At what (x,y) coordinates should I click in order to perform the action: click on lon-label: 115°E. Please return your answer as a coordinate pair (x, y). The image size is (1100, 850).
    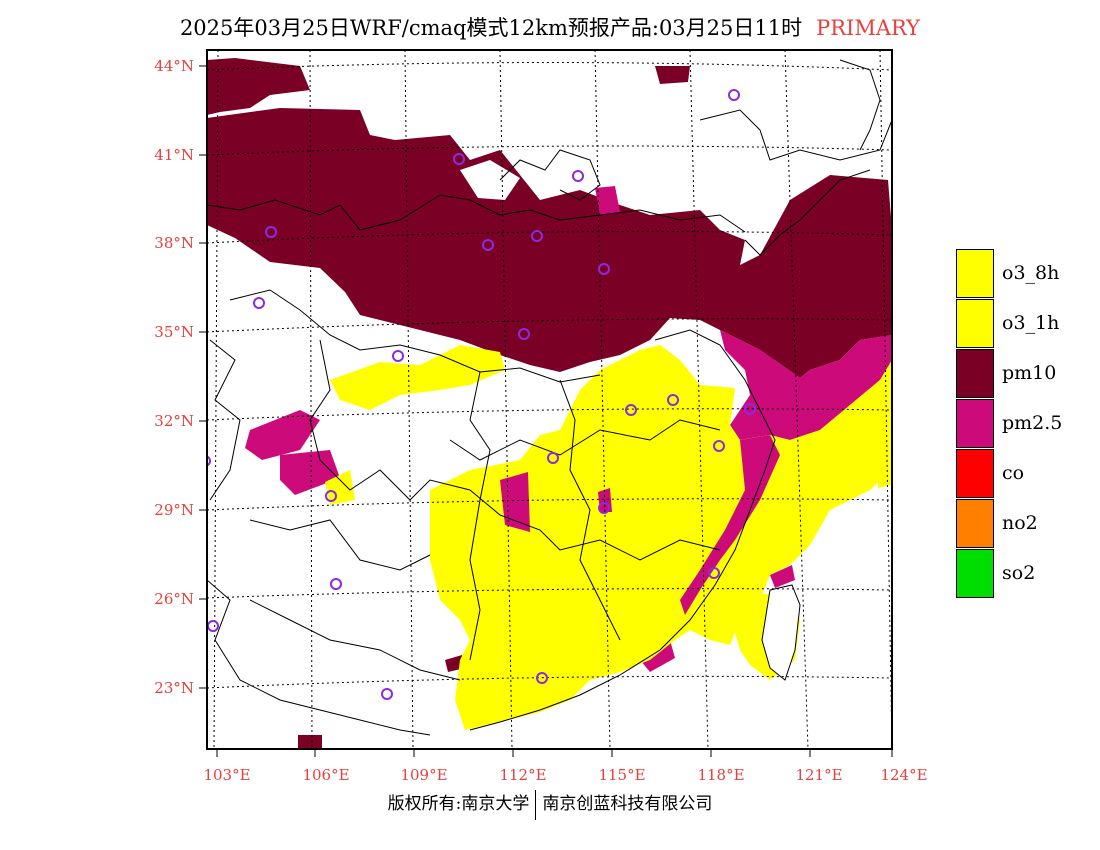
    Looking at the image, I should click on (621, 775).